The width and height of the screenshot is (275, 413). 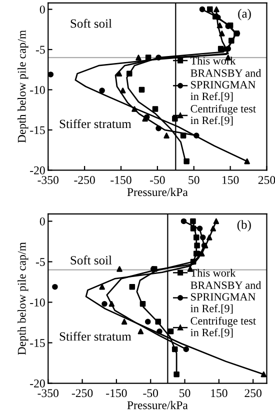 What do you see at coordinates (244, 14) in the screenshot?
I see `annotation: (a)` at bounding box center [244, 14].